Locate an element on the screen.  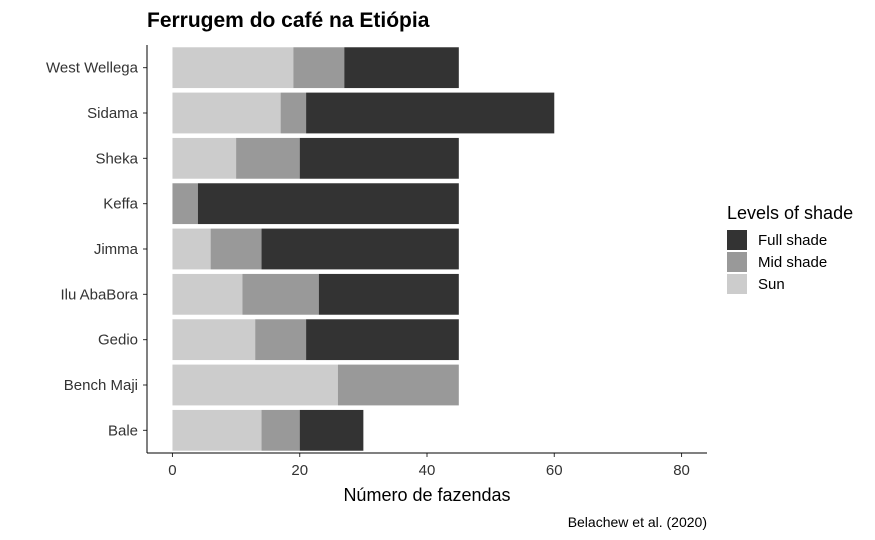
legend-swatch-full-shade is located at coordinates (737, 240).